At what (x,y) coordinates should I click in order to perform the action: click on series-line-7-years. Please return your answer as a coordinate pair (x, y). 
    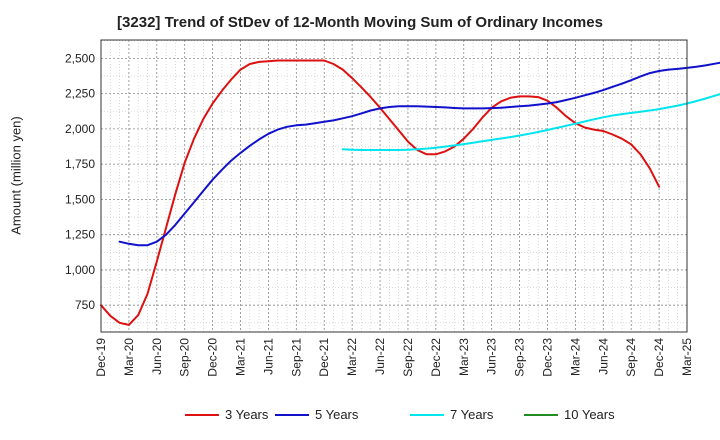
    Looking at the image, I should click on (530, 122).